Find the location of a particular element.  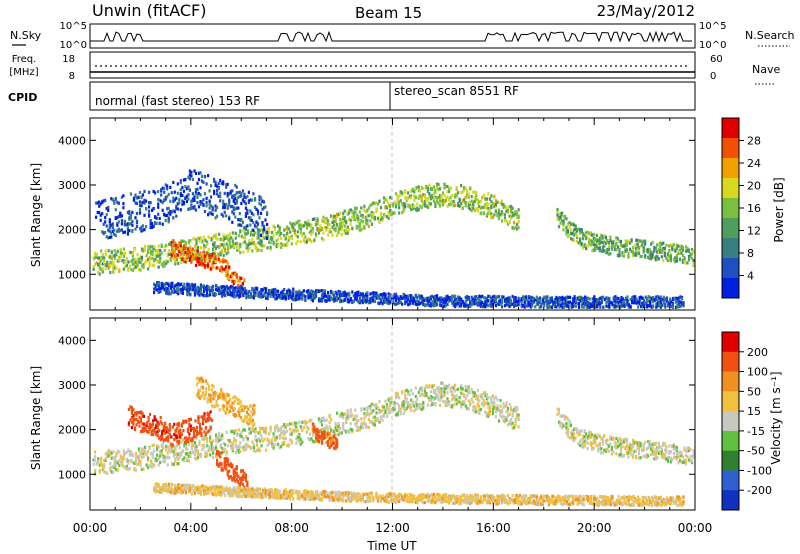

beam-title: Beam 15 is located at coordinates (388, 13).